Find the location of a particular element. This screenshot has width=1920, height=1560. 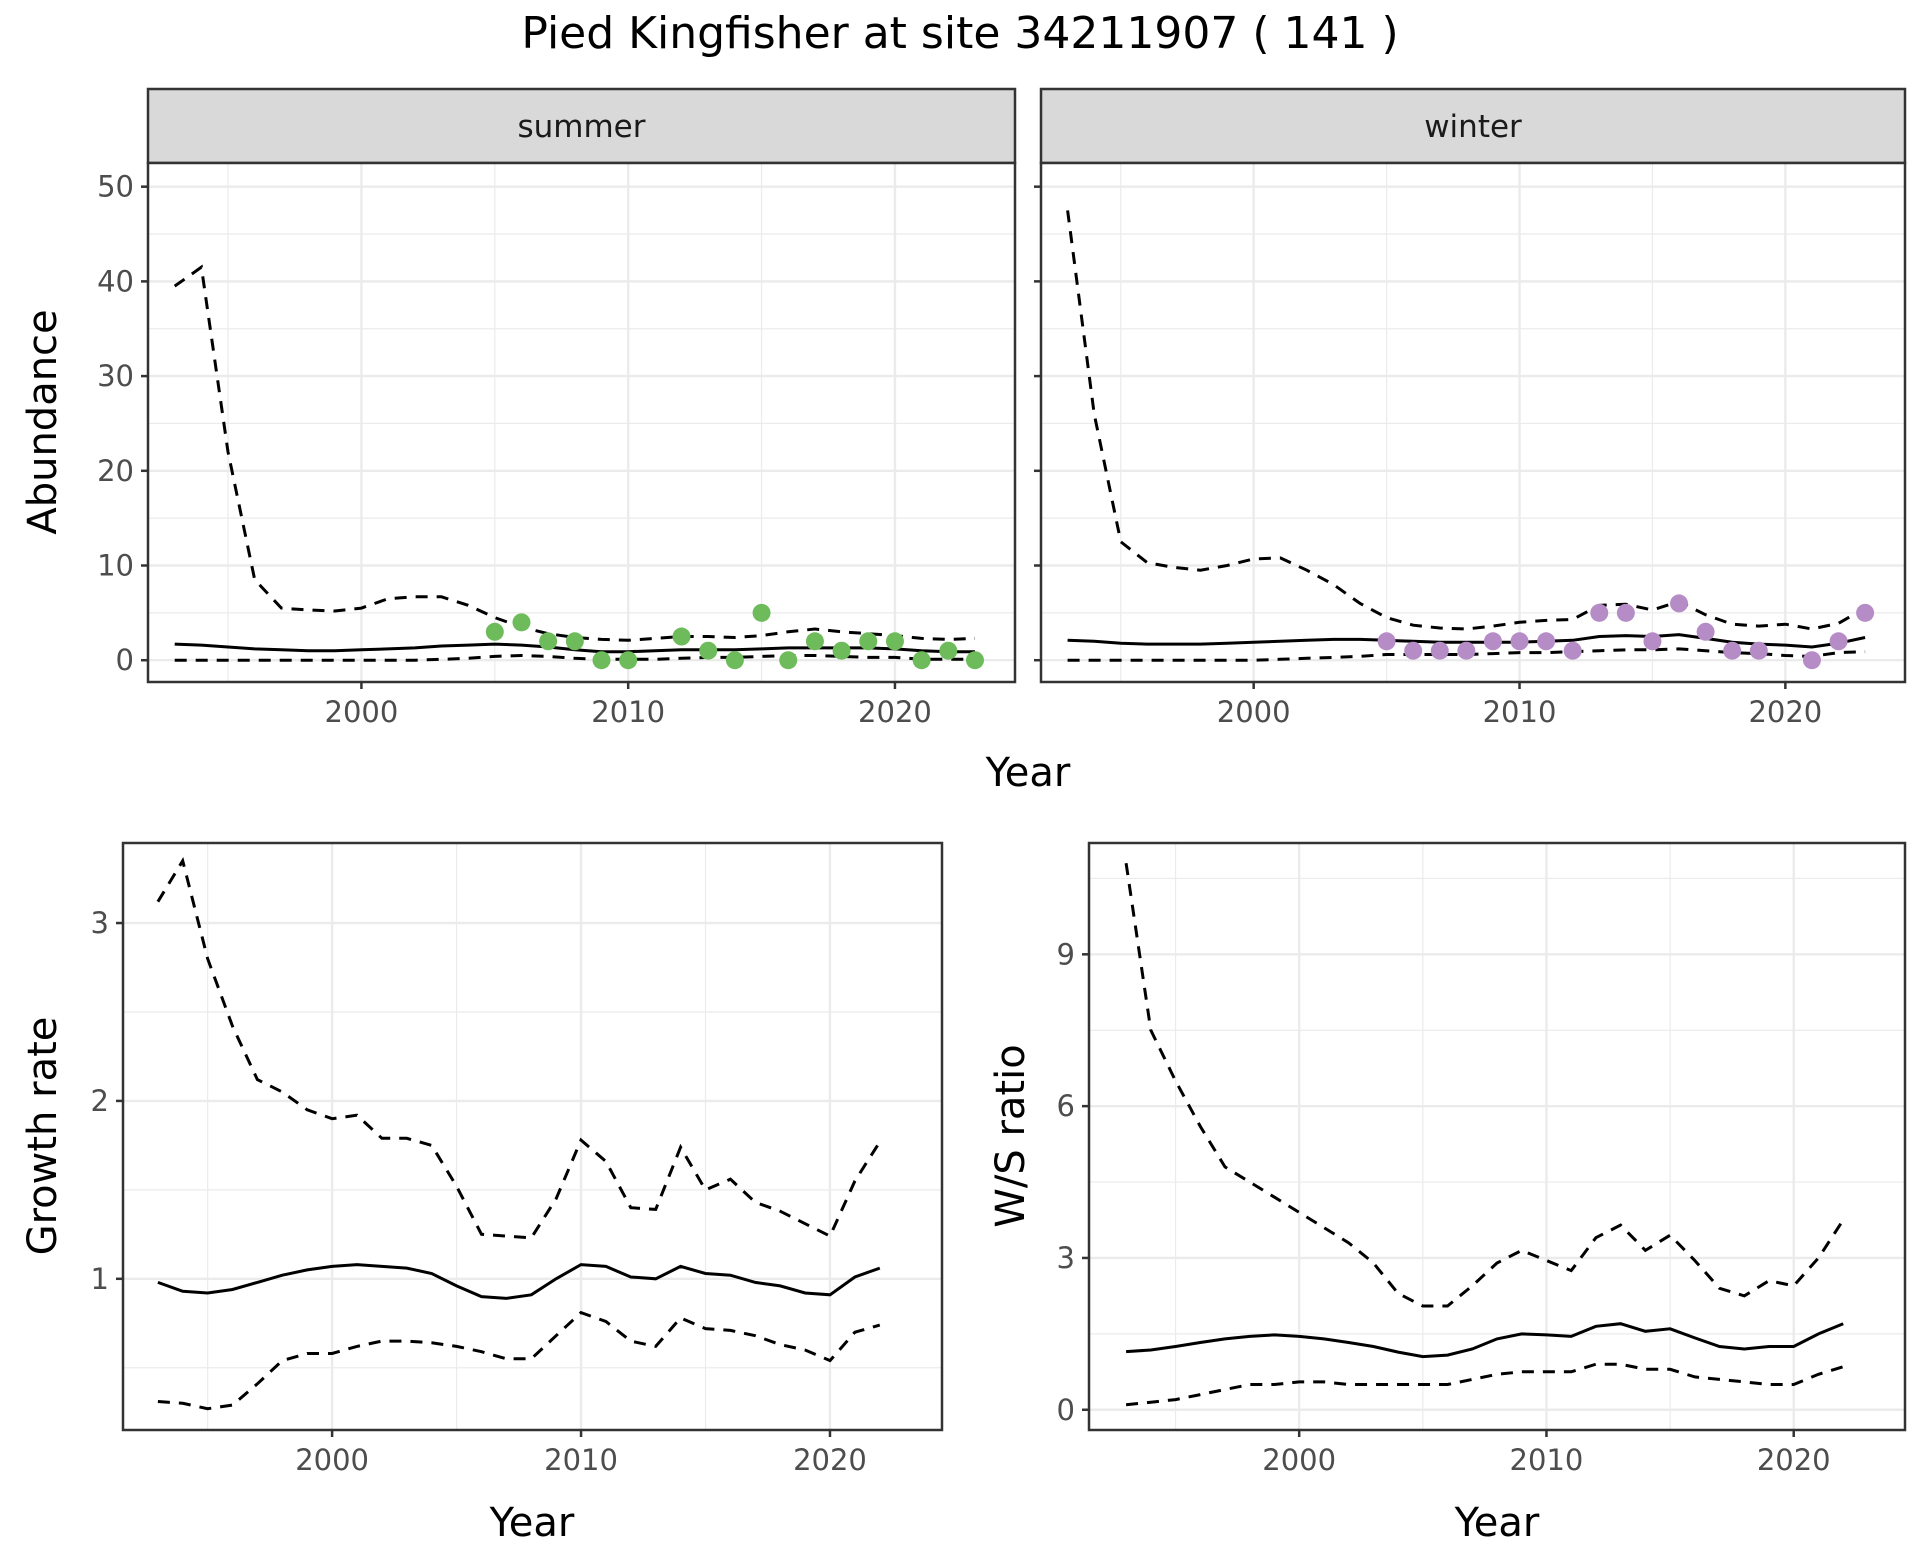

y-axis-title: W/S ratio is located at coordinates (1011, 1135).